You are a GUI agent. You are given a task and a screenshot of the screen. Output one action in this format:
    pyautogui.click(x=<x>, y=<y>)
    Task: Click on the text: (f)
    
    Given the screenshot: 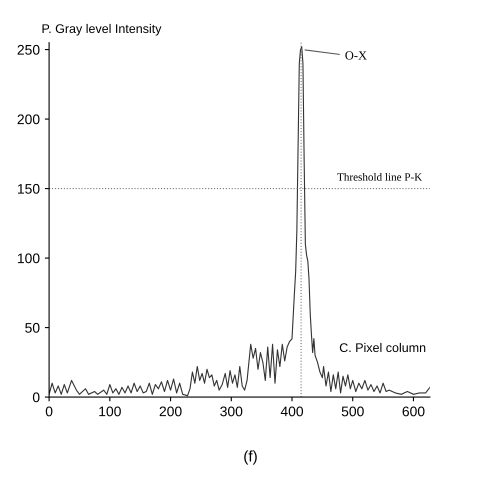 What is the action you would take?
    pyautogui.click(x=250, y=457)
    